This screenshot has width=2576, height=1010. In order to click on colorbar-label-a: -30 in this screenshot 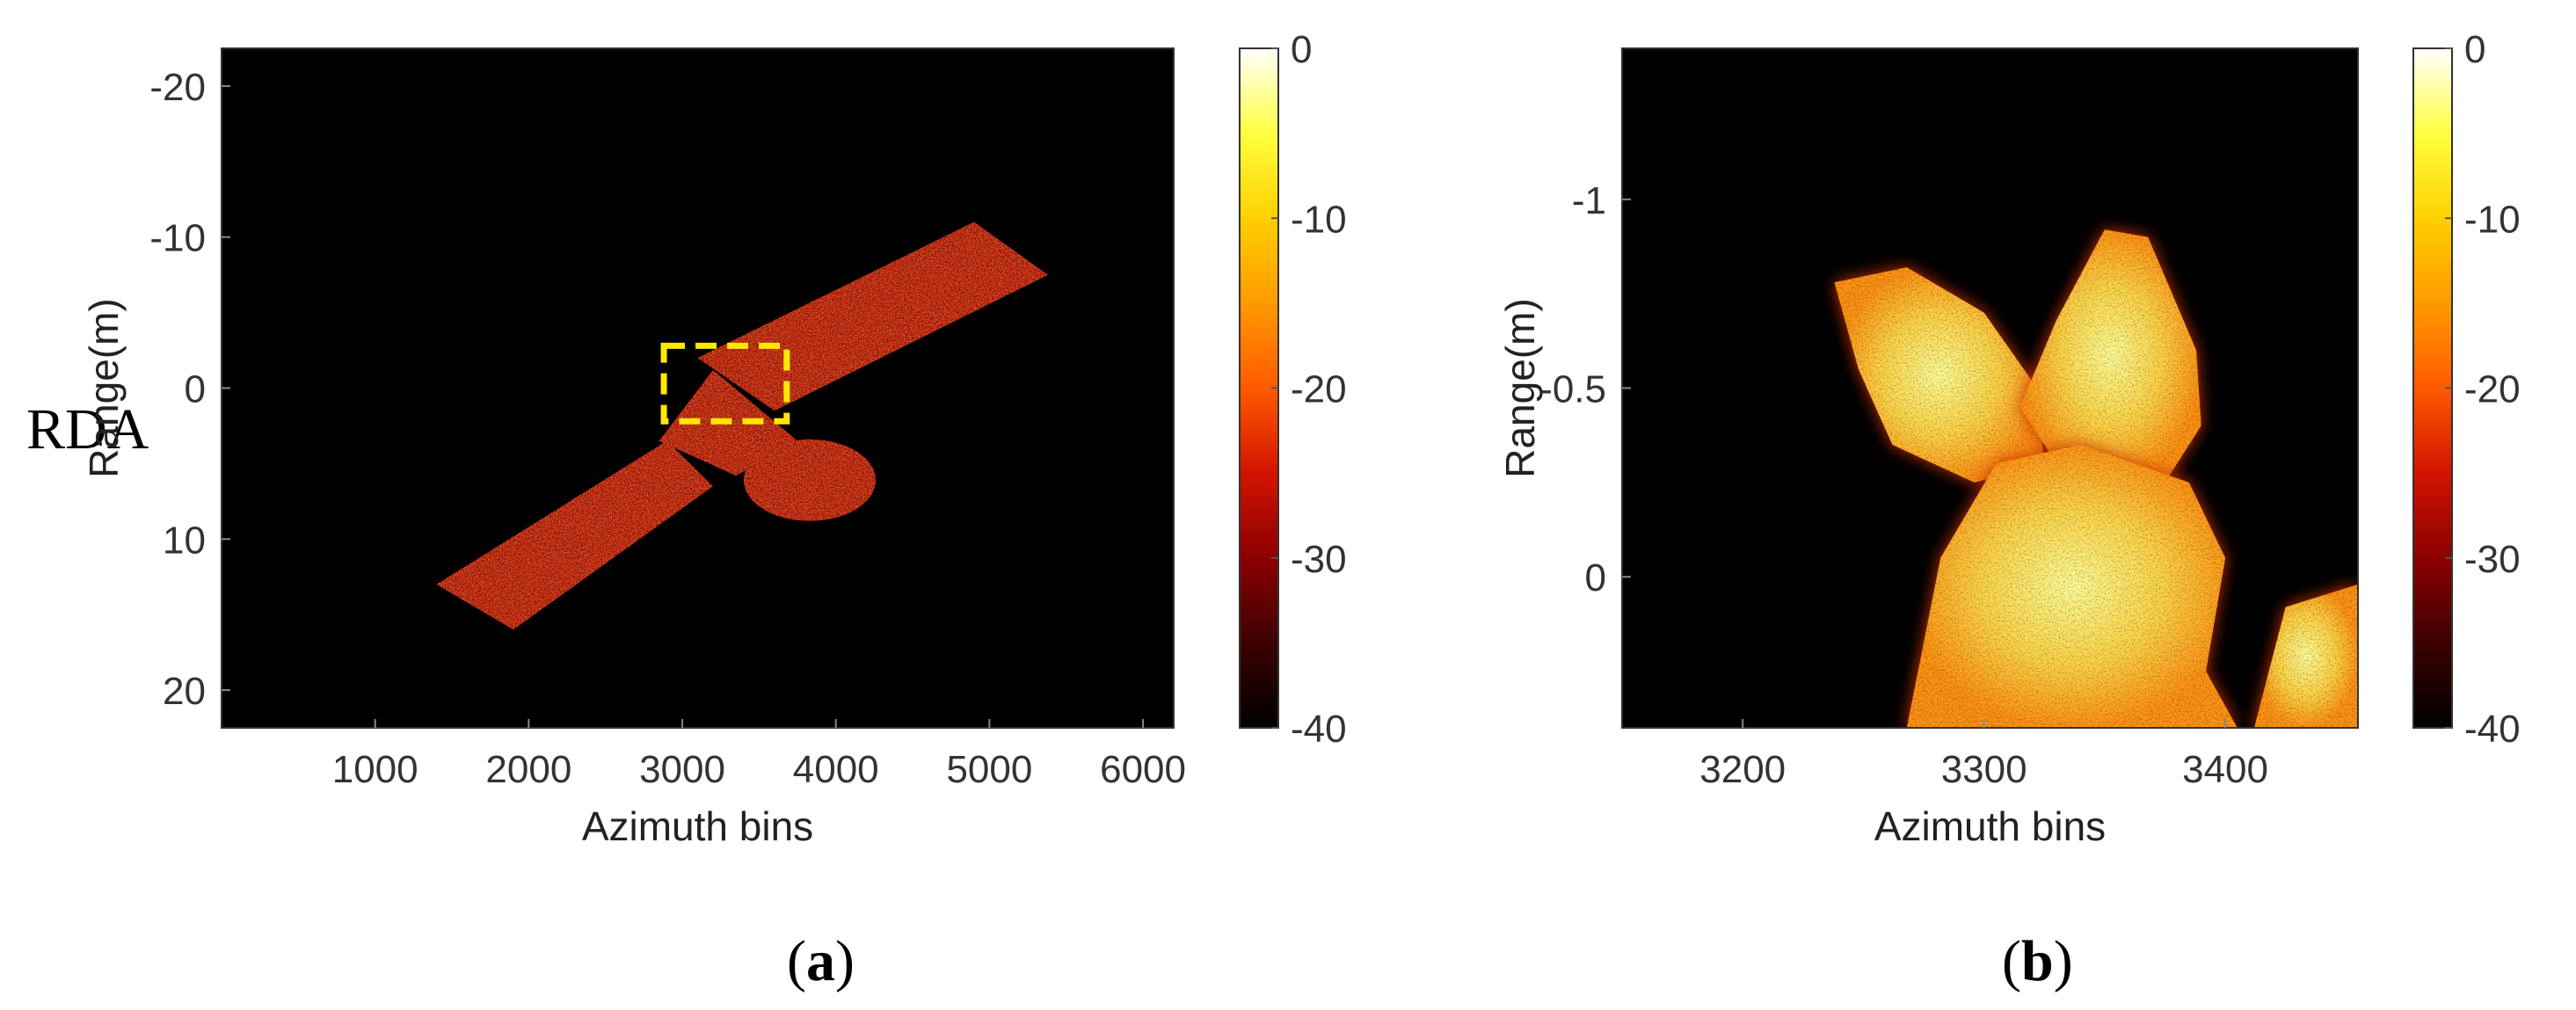, I will do `click(1319, 559)`.